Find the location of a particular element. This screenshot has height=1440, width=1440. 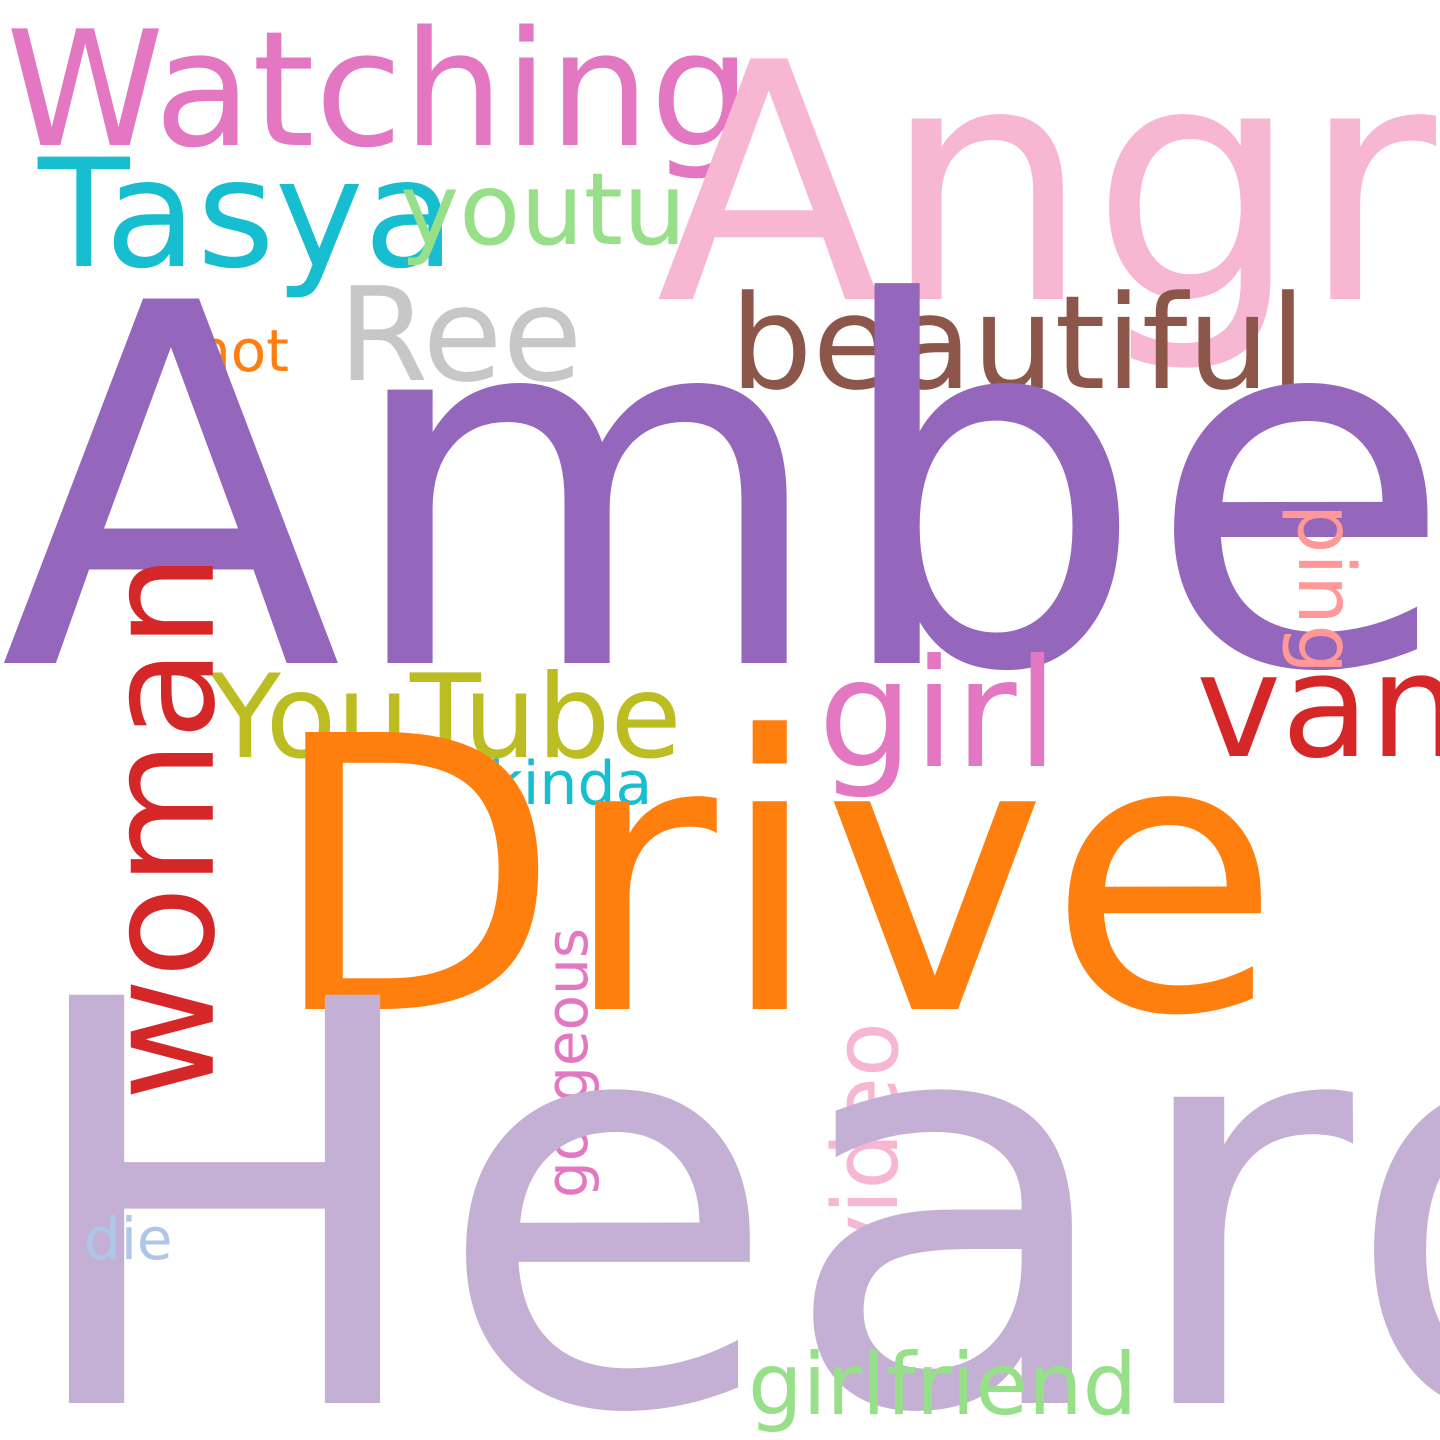

word-girl: girl is located at coordinates (938, 715).